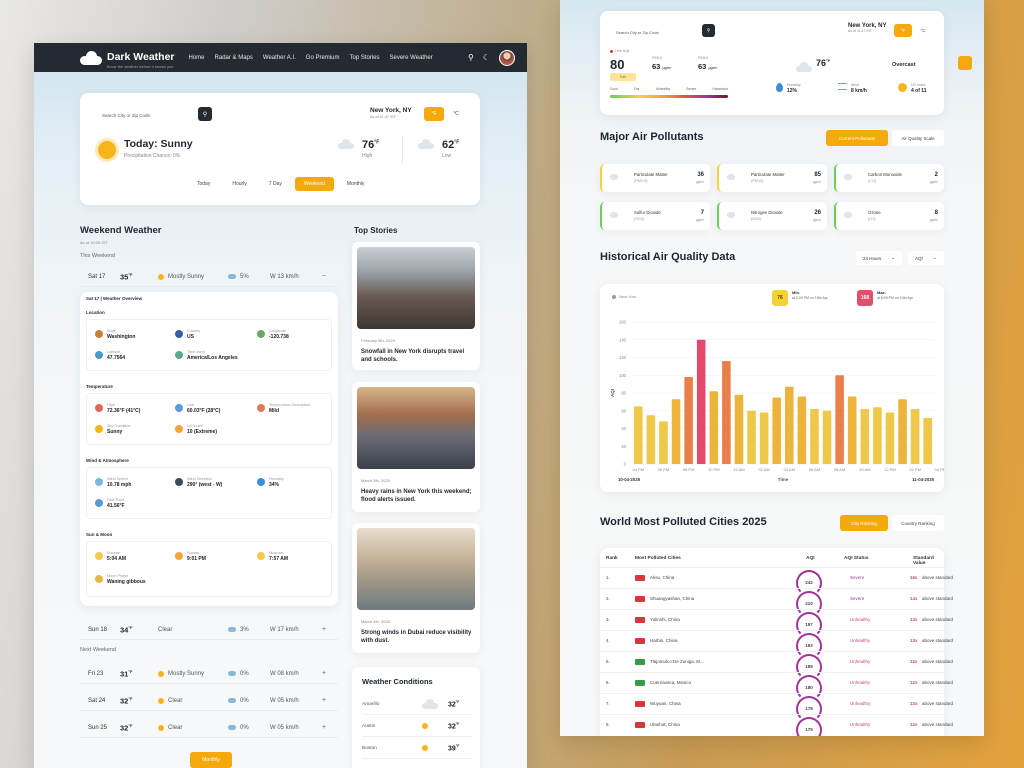  Describe the element at coordinates (204, 411) in the screenshot. I see `item-value: 60.03°F (28°C)` at that location.